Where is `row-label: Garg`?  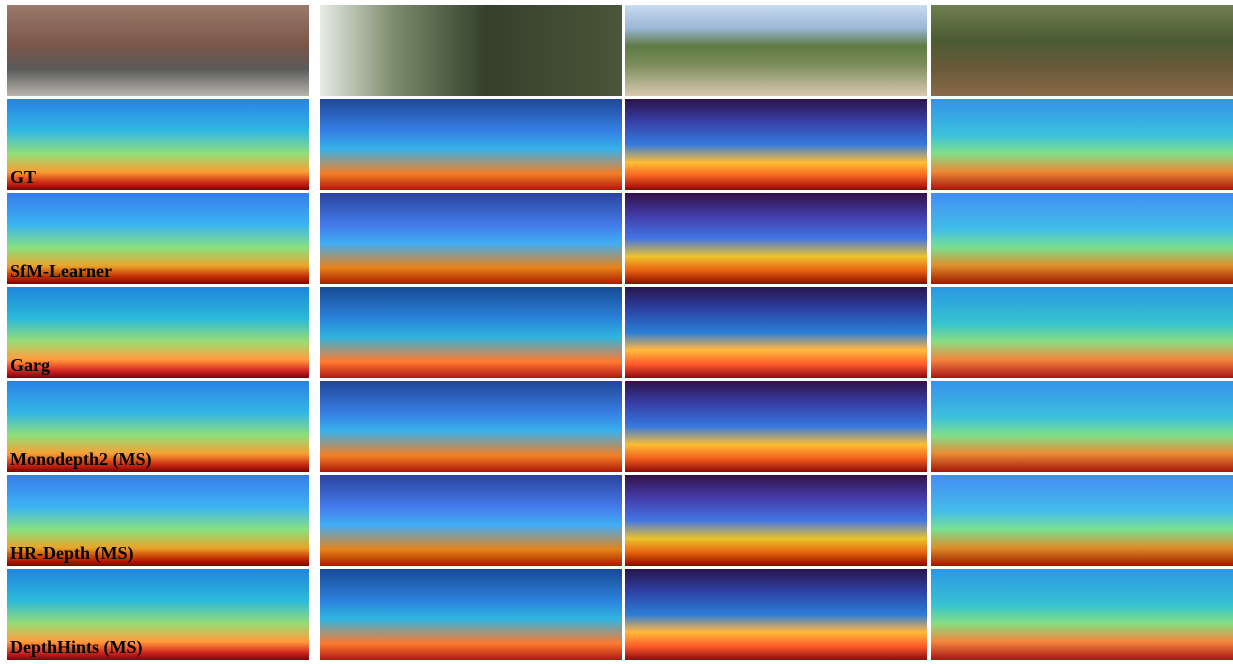 row-label: Garg is located at coordinates (30, 365).